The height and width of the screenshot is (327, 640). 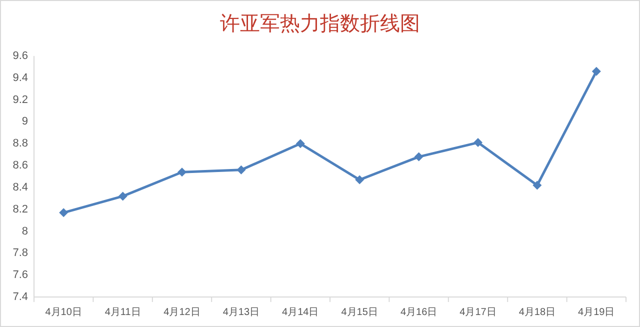 I want to click on x-tick-label: 4月16日, so click(x=419, y=312).